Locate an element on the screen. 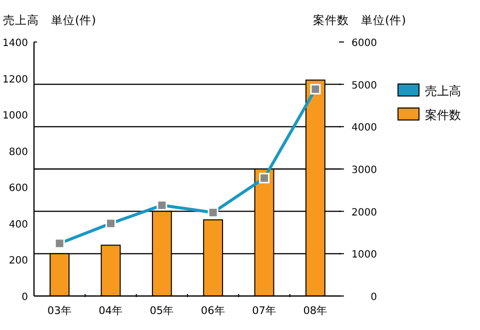 The width and height of the screenshot is (480, 330). y2tick: 2000 is located at coordinates (364, 212).